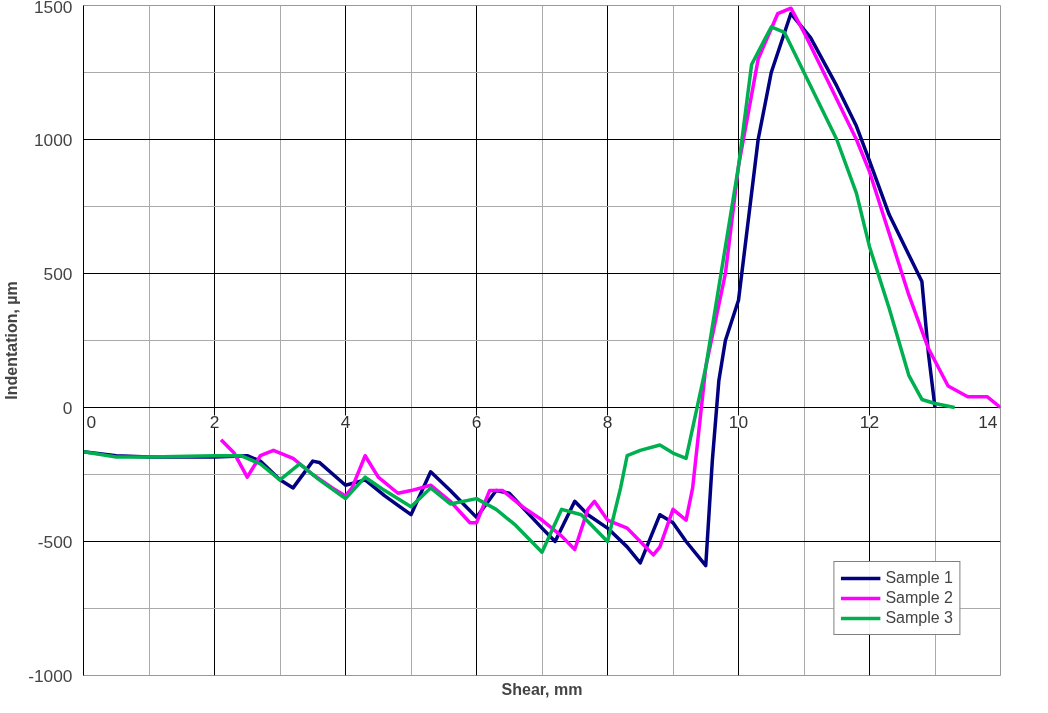 The height and width of the screenshot is (713, 1048). What do you see at coordinates (476, 421) in the screenshot?
I see `x-tick-label: 6` at bounding box center [476, 421].